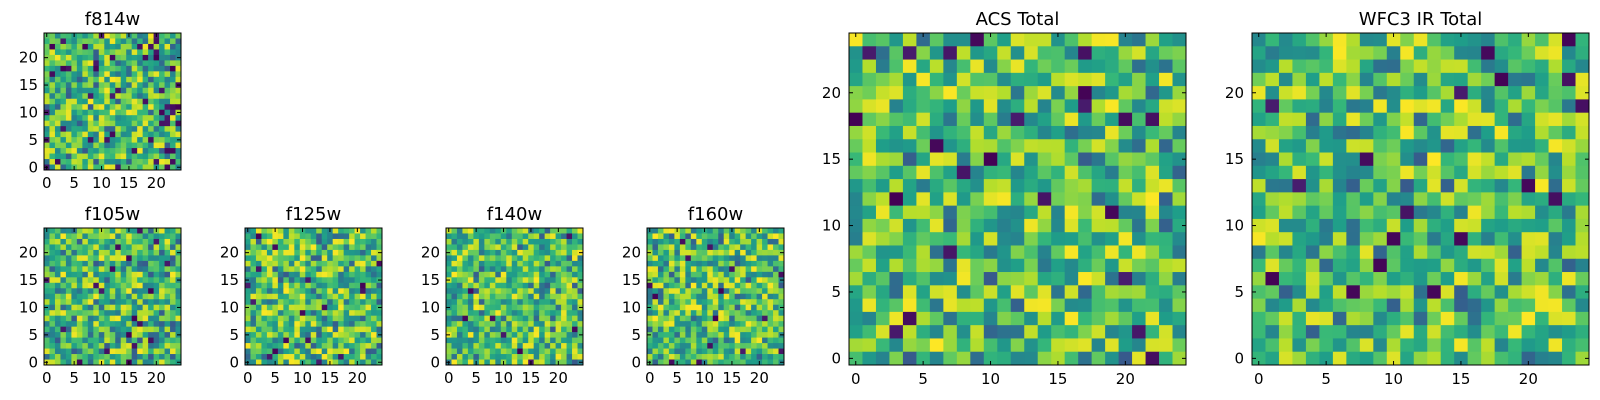  Describe the element at coordinates (47, 183) in the screenshot. I see `x-tick-label: 0` at that location.